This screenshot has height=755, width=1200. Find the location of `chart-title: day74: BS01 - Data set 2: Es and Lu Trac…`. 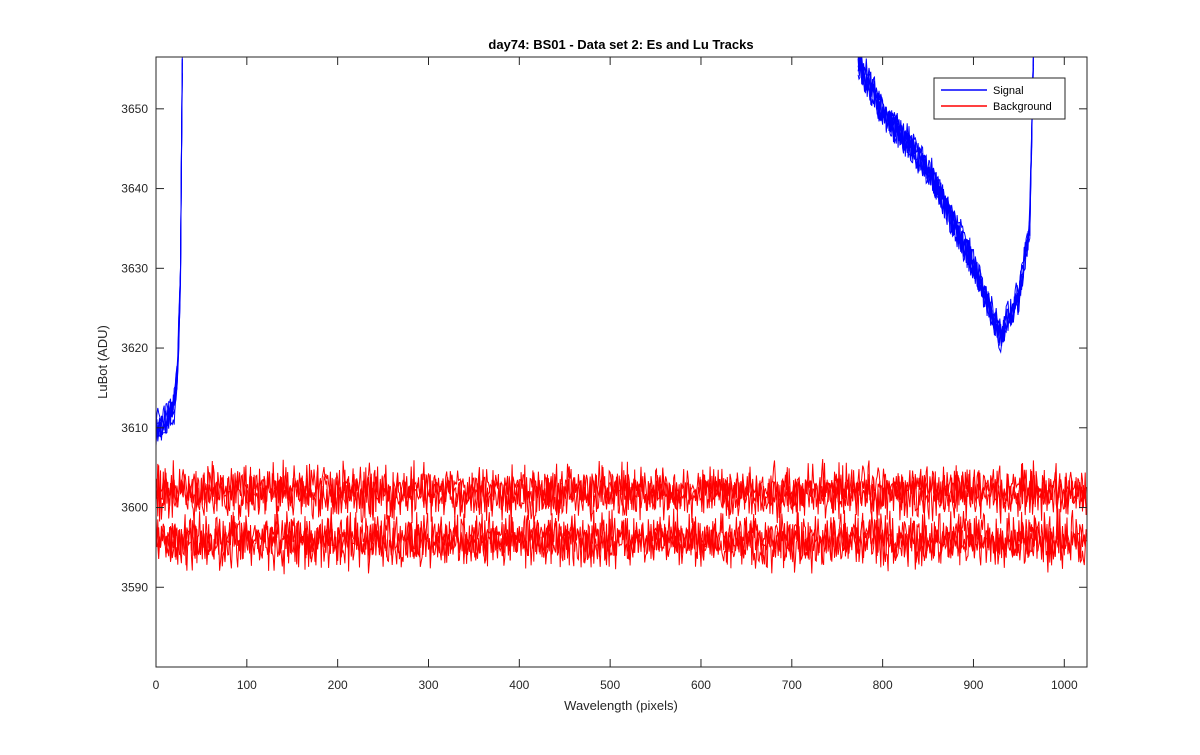

chart-title: day74: BS01 - Data set 2: Es and Lu Trac… is located at coordinates (620, 44).